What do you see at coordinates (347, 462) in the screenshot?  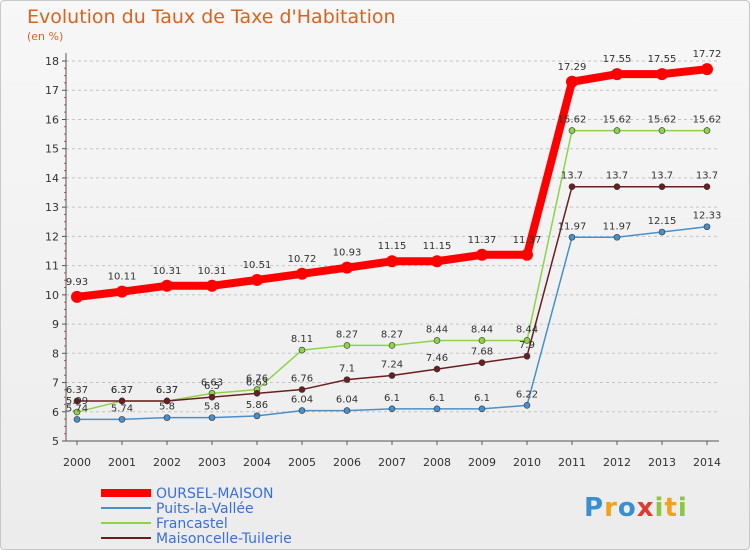 I see `x-tick-label: 2006` at bounding box center [347, 462].